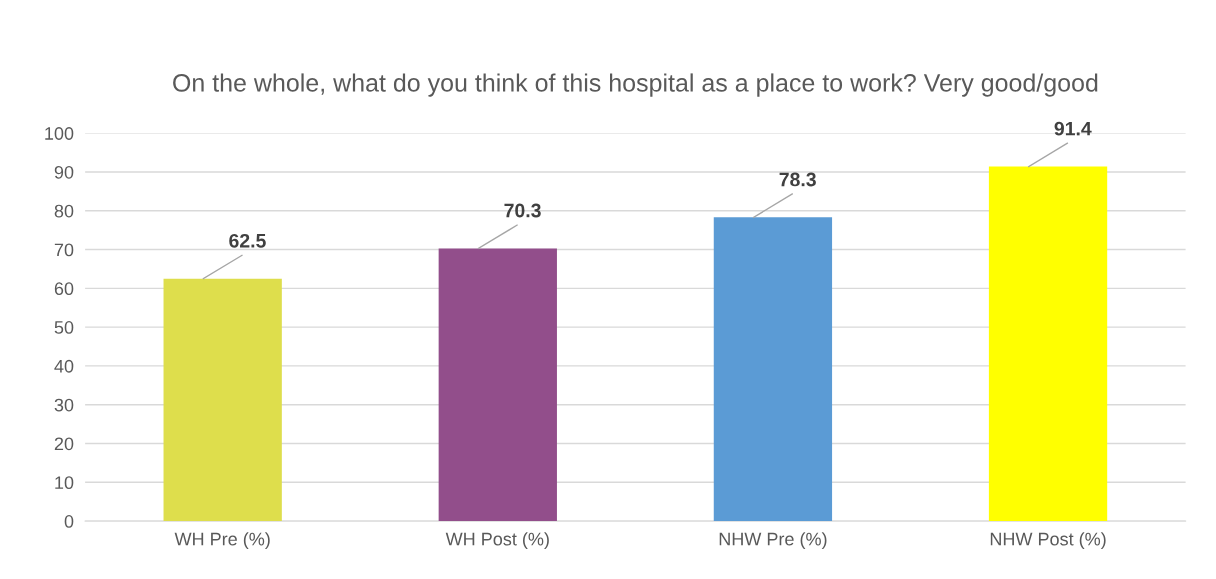  Describe the element at coordinates (64, 211) in the screenshot. I see `y-tick-label: 80` at that location.